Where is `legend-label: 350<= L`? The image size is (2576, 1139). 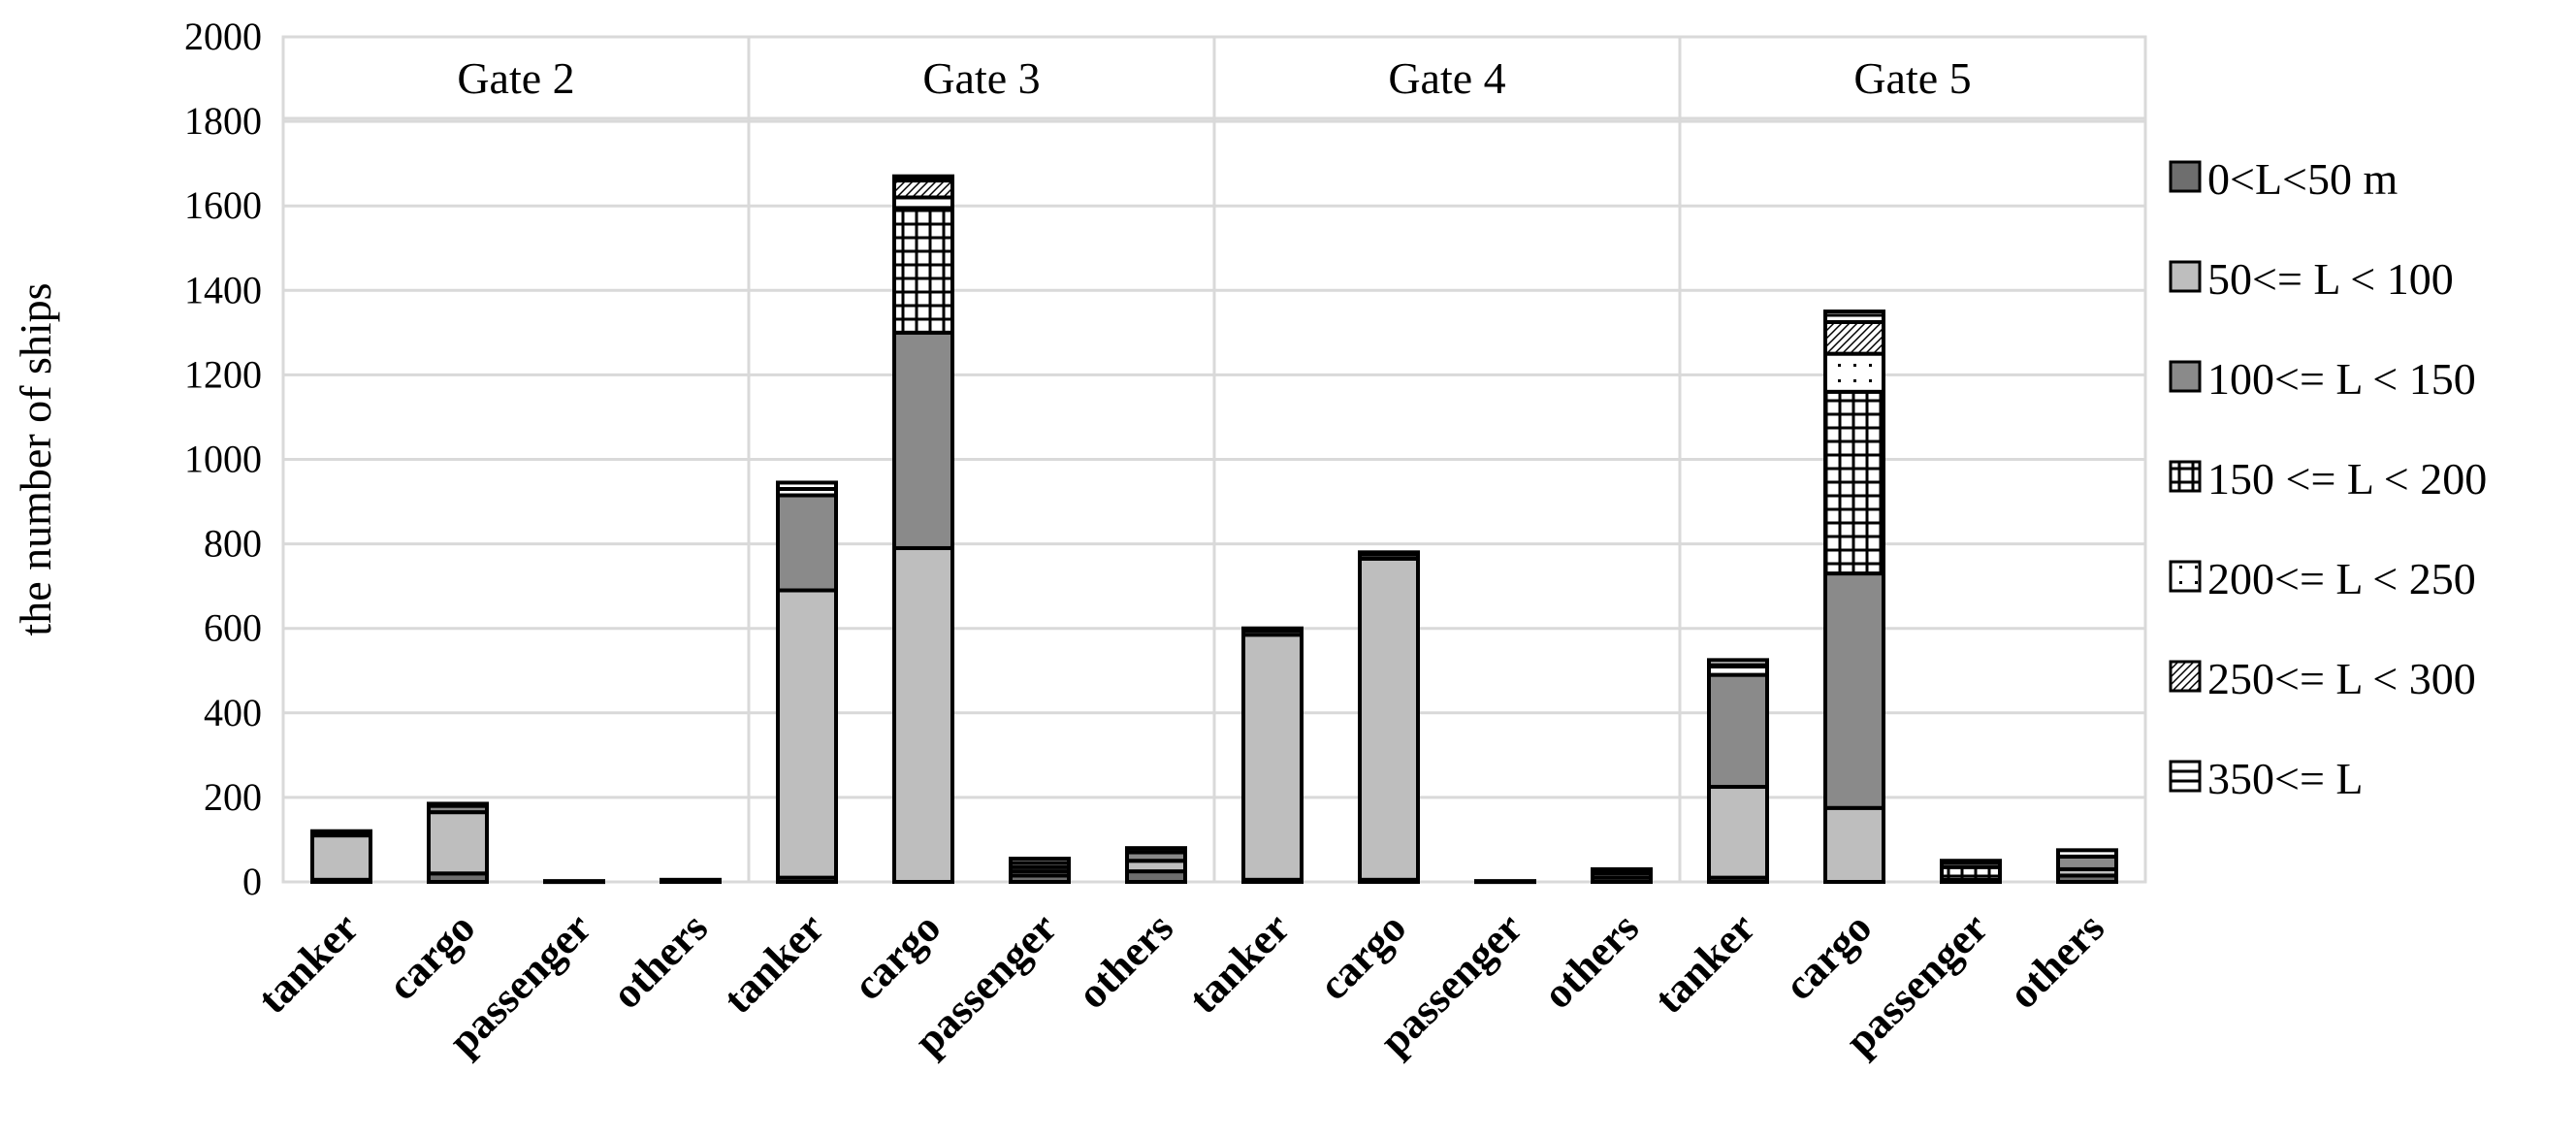 legend-label: 350<= L is located at coordinates (2285, 778).